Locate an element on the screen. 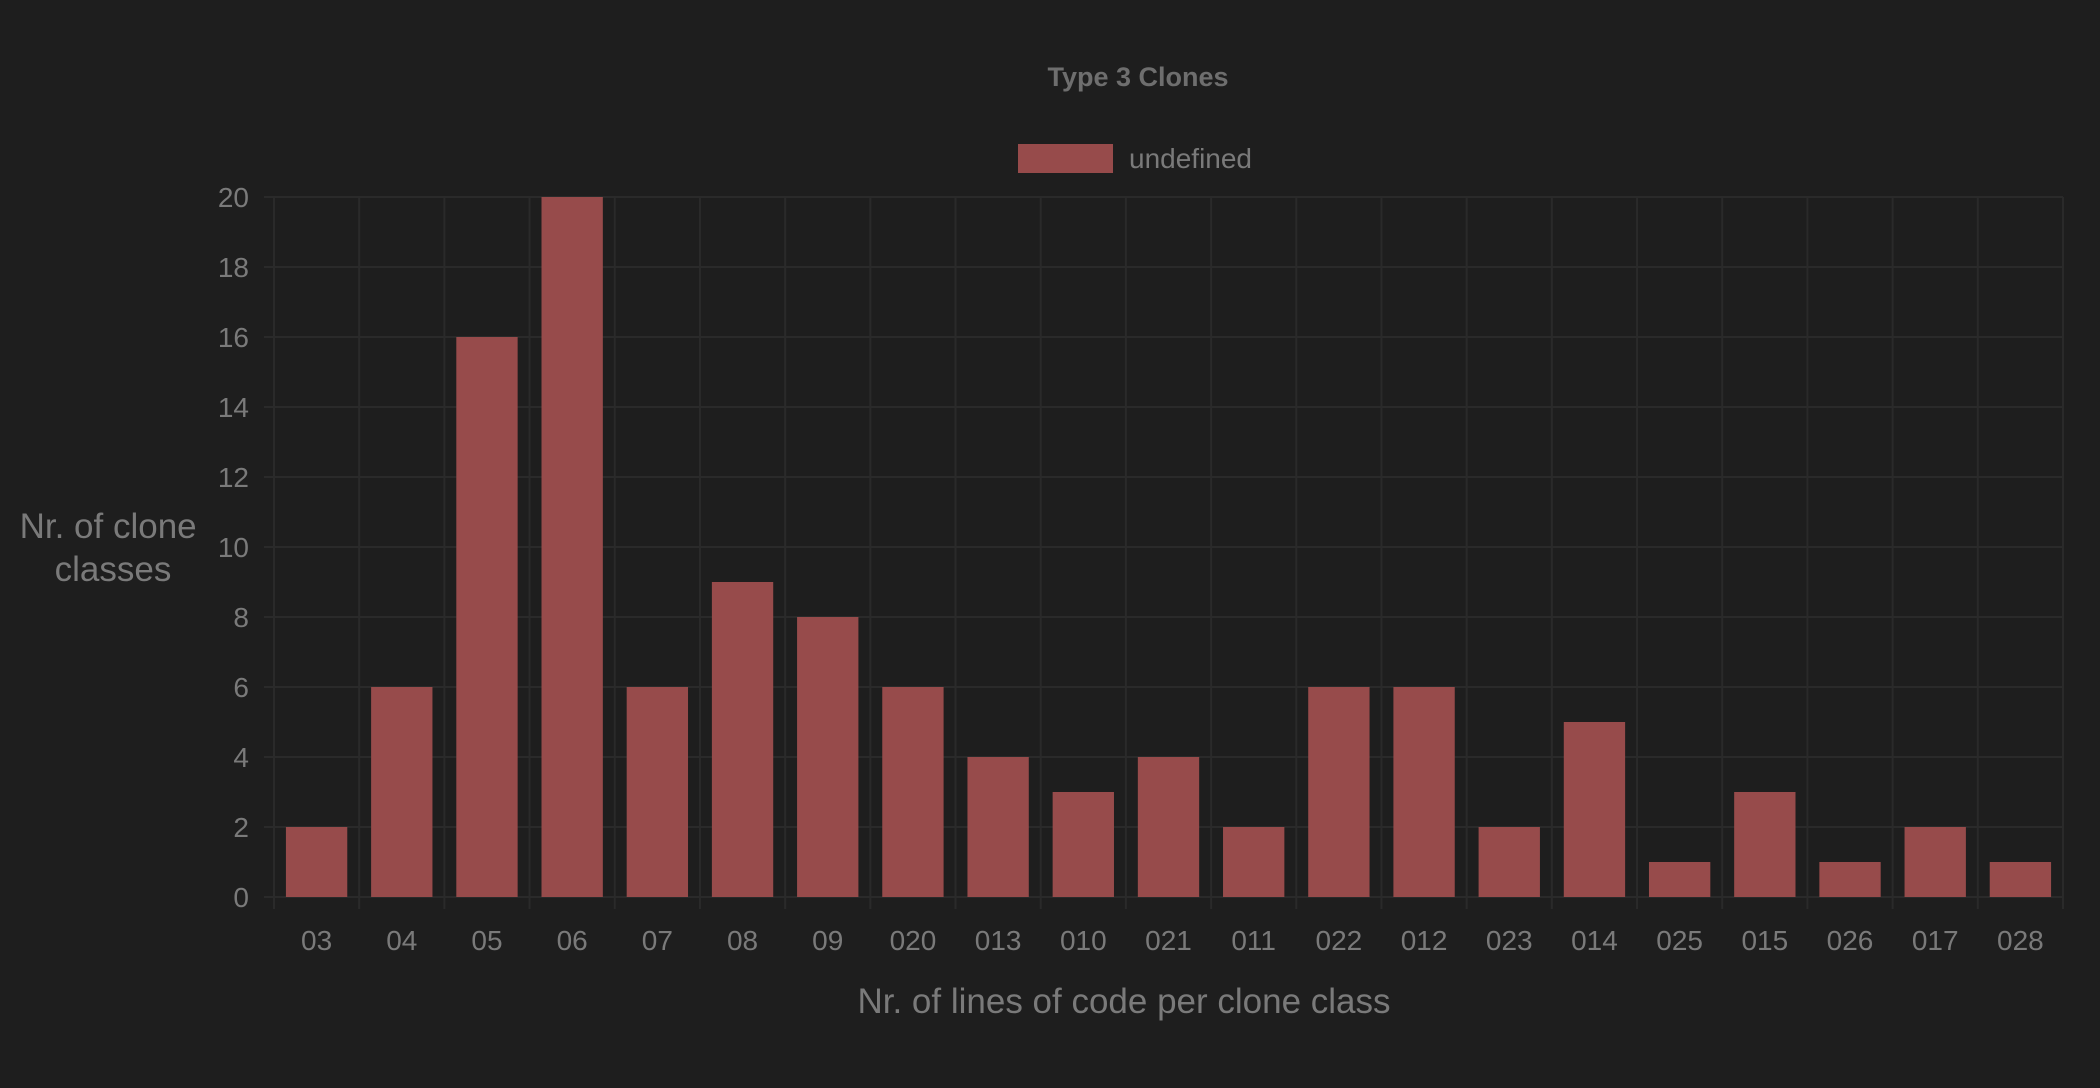  y-tick-label: 18 is located at coordinates (233, 267).